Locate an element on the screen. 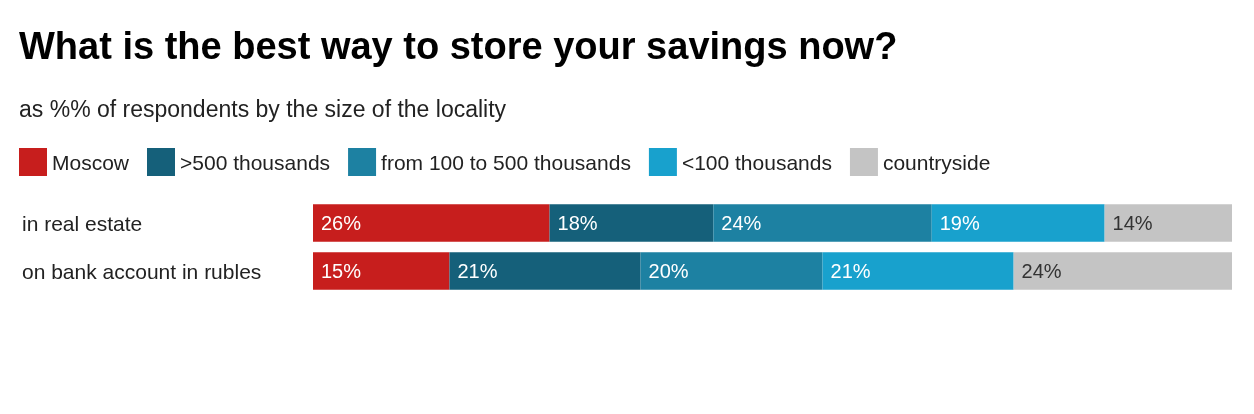  legend-label: countryside is located at coordinates (936, 162).